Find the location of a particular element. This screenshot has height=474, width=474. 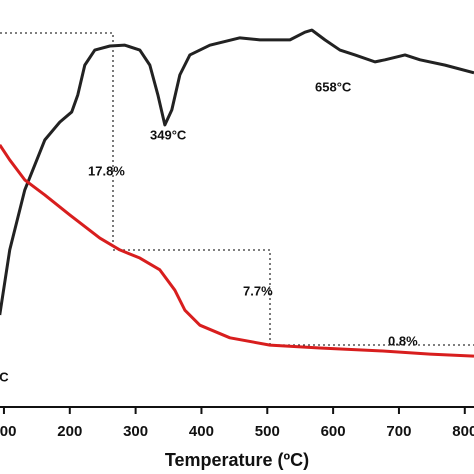

x-tick-label: 200 is located at coordinates (69, 431).